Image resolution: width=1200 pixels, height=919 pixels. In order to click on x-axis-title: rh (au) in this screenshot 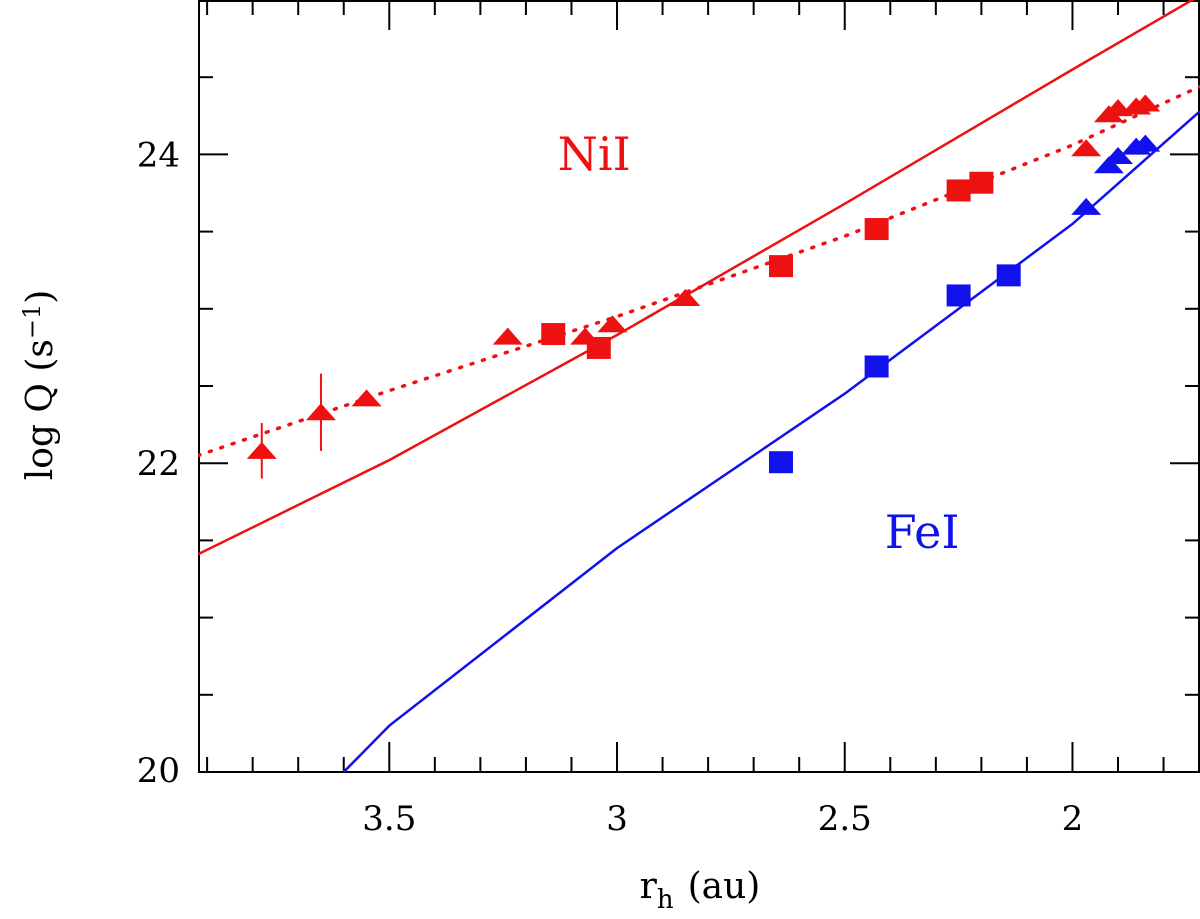, I will do `click(700, 890)`.